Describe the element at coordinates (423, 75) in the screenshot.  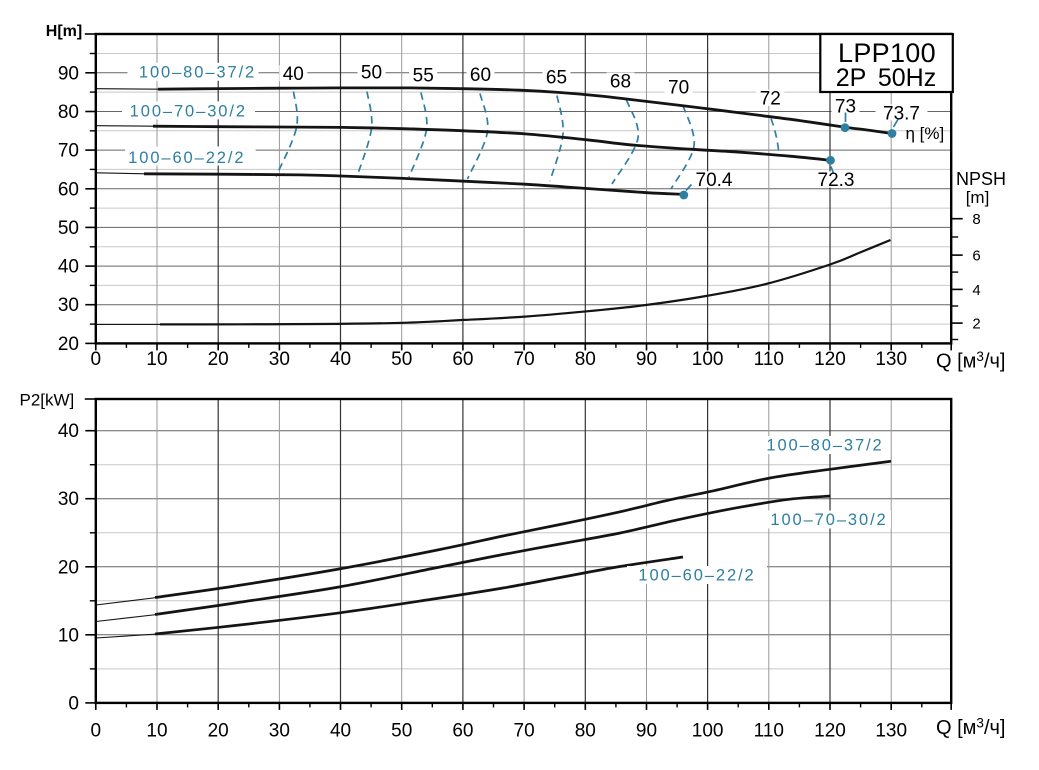
I see `svg-text: 55` at that location.